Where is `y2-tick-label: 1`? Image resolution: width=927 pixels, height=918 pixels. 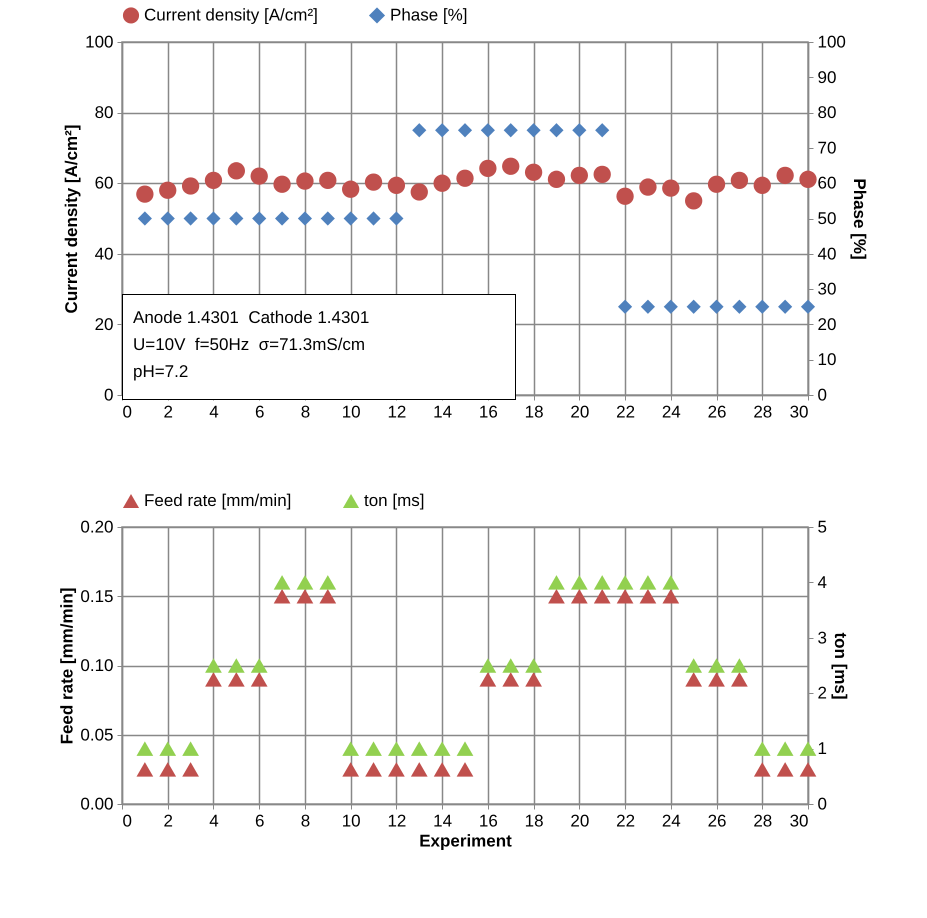
y2-tick-label: 1 is located at coordinates (822, 748).